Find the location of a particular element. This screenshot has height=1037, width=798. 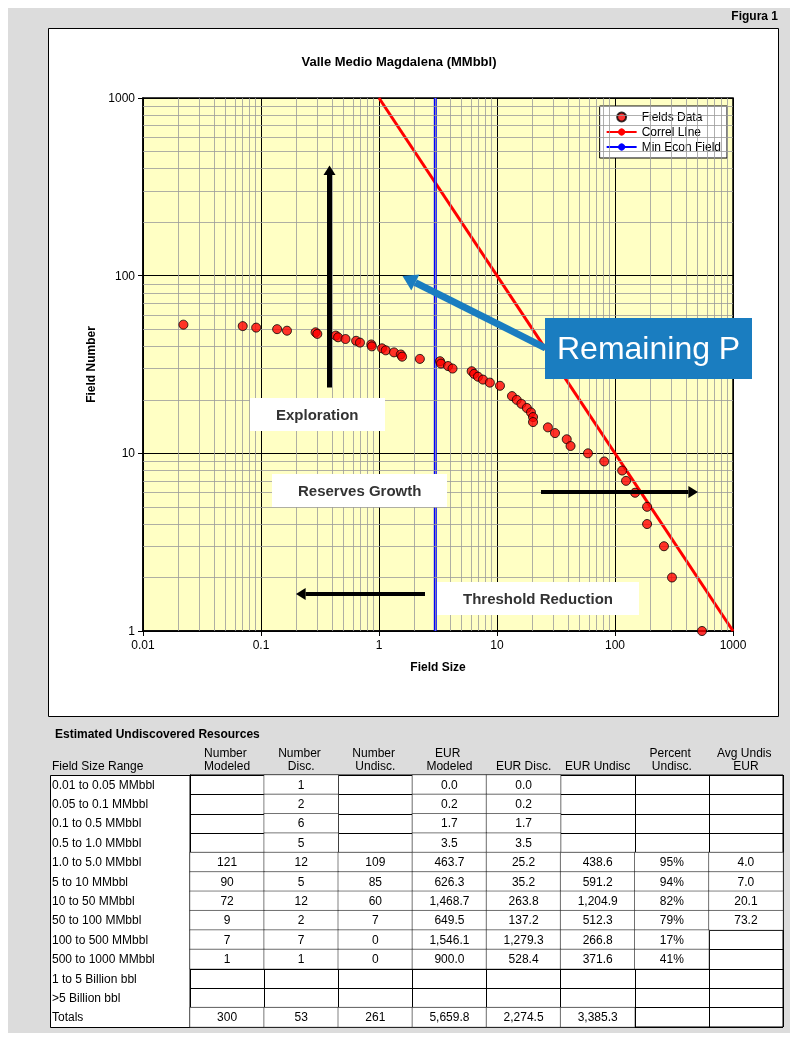

y-tick-label: 0.05 to 0.1 MMbbl is located at coordinates (100, 804).